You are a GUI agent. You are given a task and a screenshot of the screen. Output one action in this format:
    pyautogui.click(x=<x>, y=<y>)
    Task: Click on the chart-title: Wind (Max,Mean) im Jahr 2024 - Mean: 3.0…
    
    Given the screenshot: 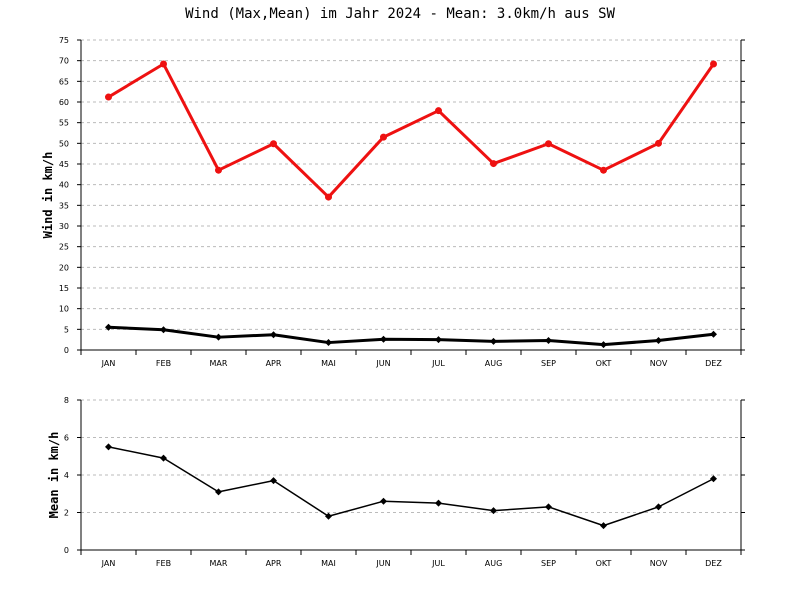 What is the action you would take?
    pyautogui.click(x=400, y=14)
    